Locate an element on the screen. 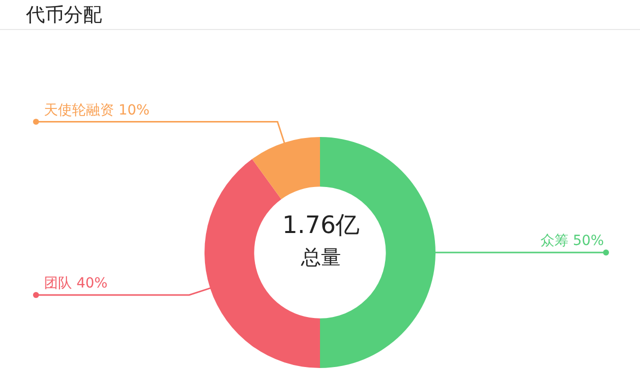 The image size is (640, 375). slice-label: 天使轮融资 10% is located at coordinates (97, 110).